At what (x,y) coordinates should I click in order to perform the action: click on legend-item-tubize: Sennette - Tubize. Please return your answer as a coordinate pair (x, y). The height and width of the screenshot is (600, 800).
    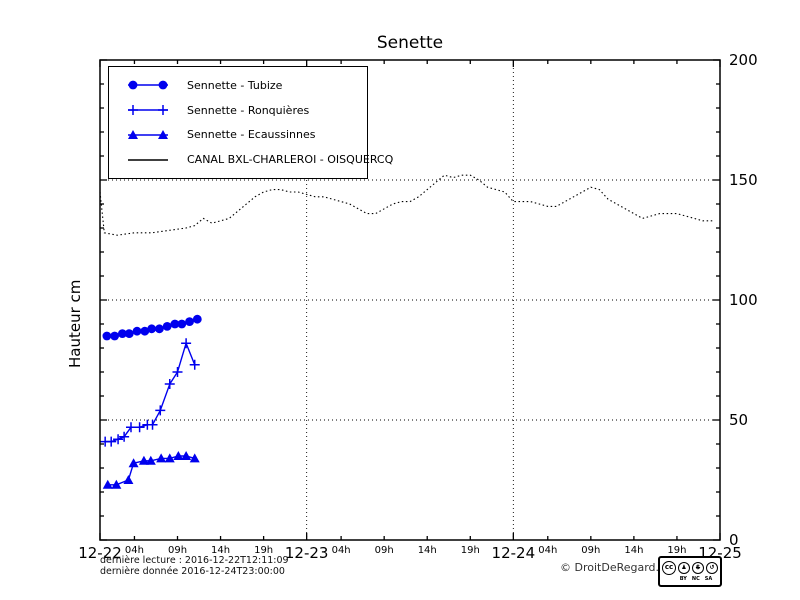
    Looking at the image, I should click on (238, 85).